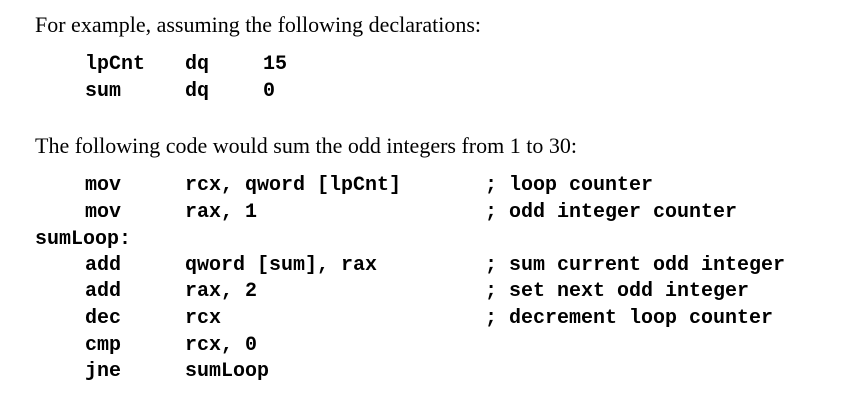 The width and height of the screenshot is (867, 420). Describe the element at coordinates (221, 291) in the screenshot. I see `instruction-operands: rax, 2` at that location.